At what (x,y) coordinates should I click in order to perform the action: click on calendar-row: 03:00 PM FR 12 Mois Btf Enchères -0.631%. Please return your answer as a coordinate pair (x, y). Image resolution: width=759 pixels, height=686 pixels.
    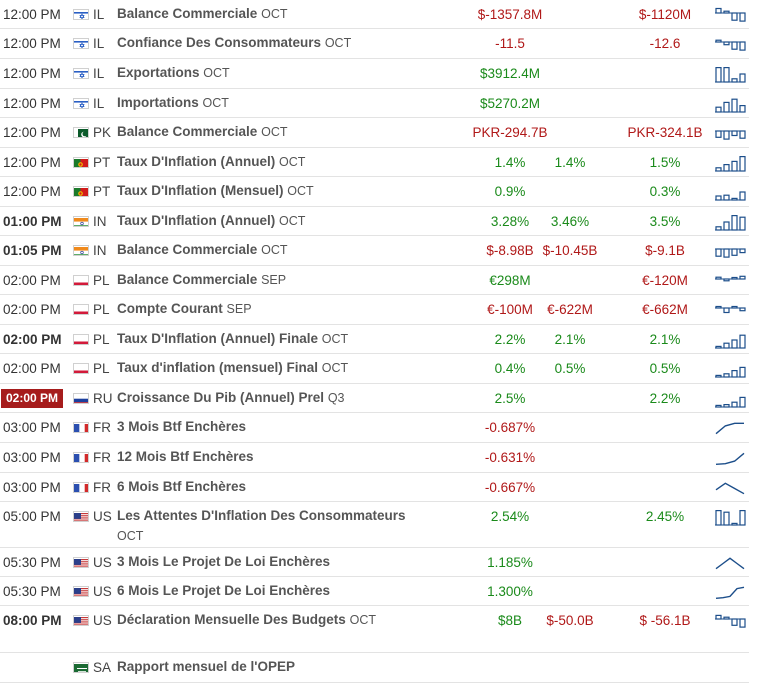
    Looking at the image, I should click on (374, 458).